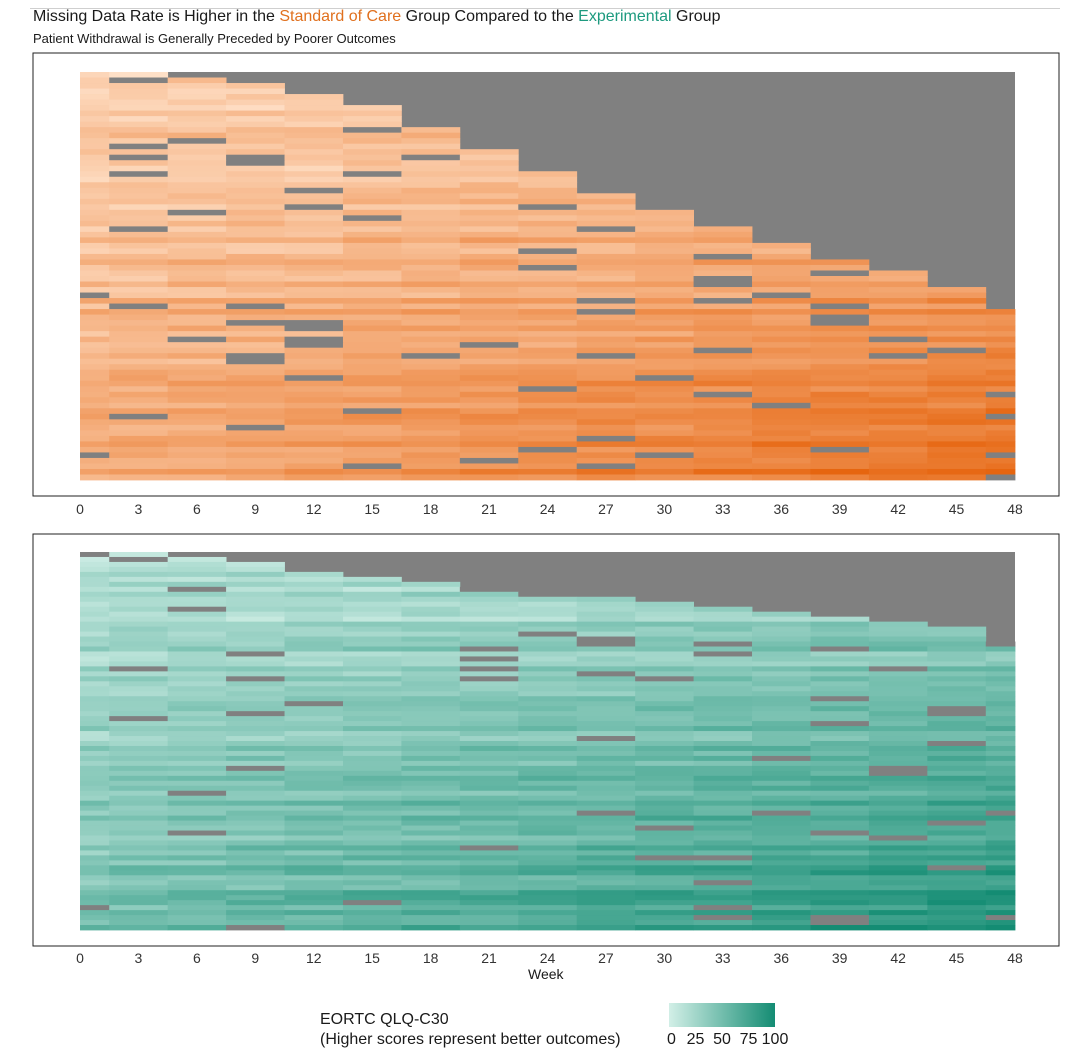  Describe the element at coordinates (340, 16) in the screenshot. I see `title-part-standard-of-care: Standard of Care` at that location.